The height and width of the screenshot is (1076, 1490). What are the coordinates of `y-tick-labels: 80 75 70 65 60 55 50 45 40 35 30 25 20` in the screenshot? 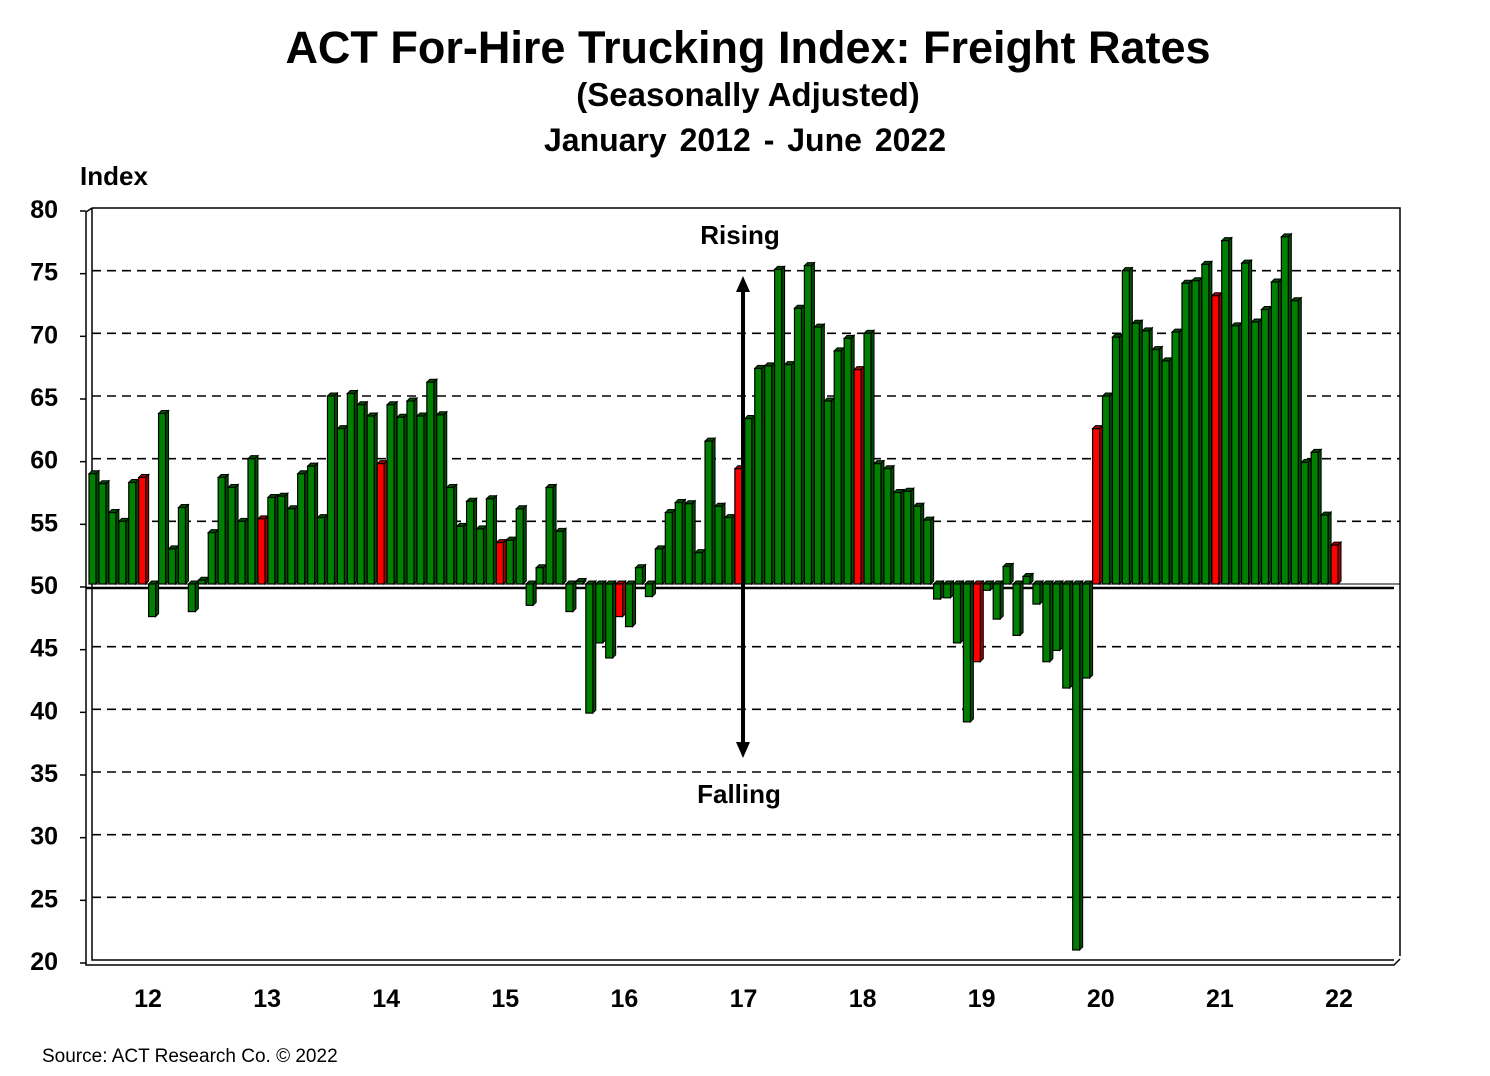 It's located at (44, 586).